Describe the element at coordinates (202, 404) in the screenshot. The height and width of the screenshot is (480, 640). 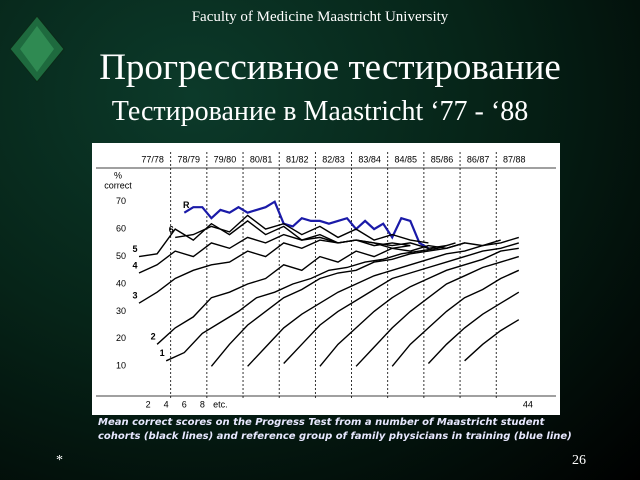
I see `x-tick-label: 8` at that location.